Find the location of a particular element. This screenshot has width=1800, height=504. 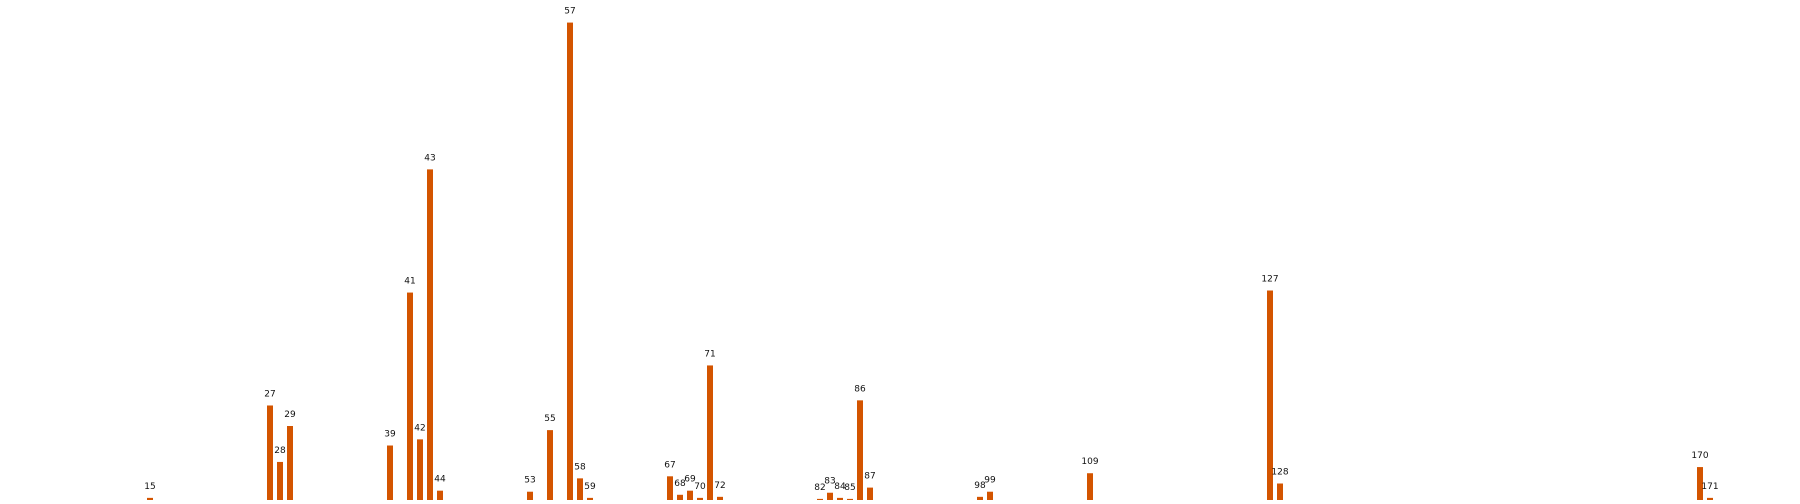

data-label-128: 128 is located at coordinates (1279, 473).